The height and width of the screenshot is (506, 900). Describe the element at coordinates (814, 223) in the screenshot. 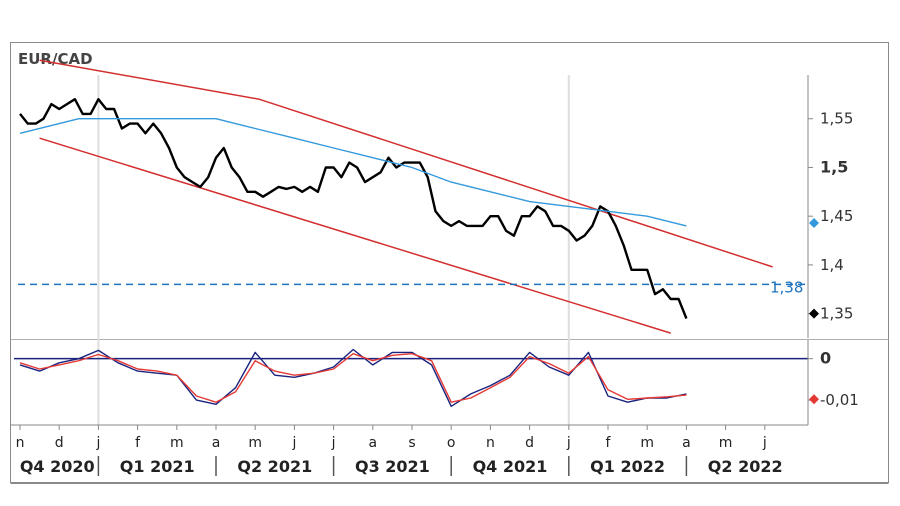

I see `moving-average-marker` at that location.